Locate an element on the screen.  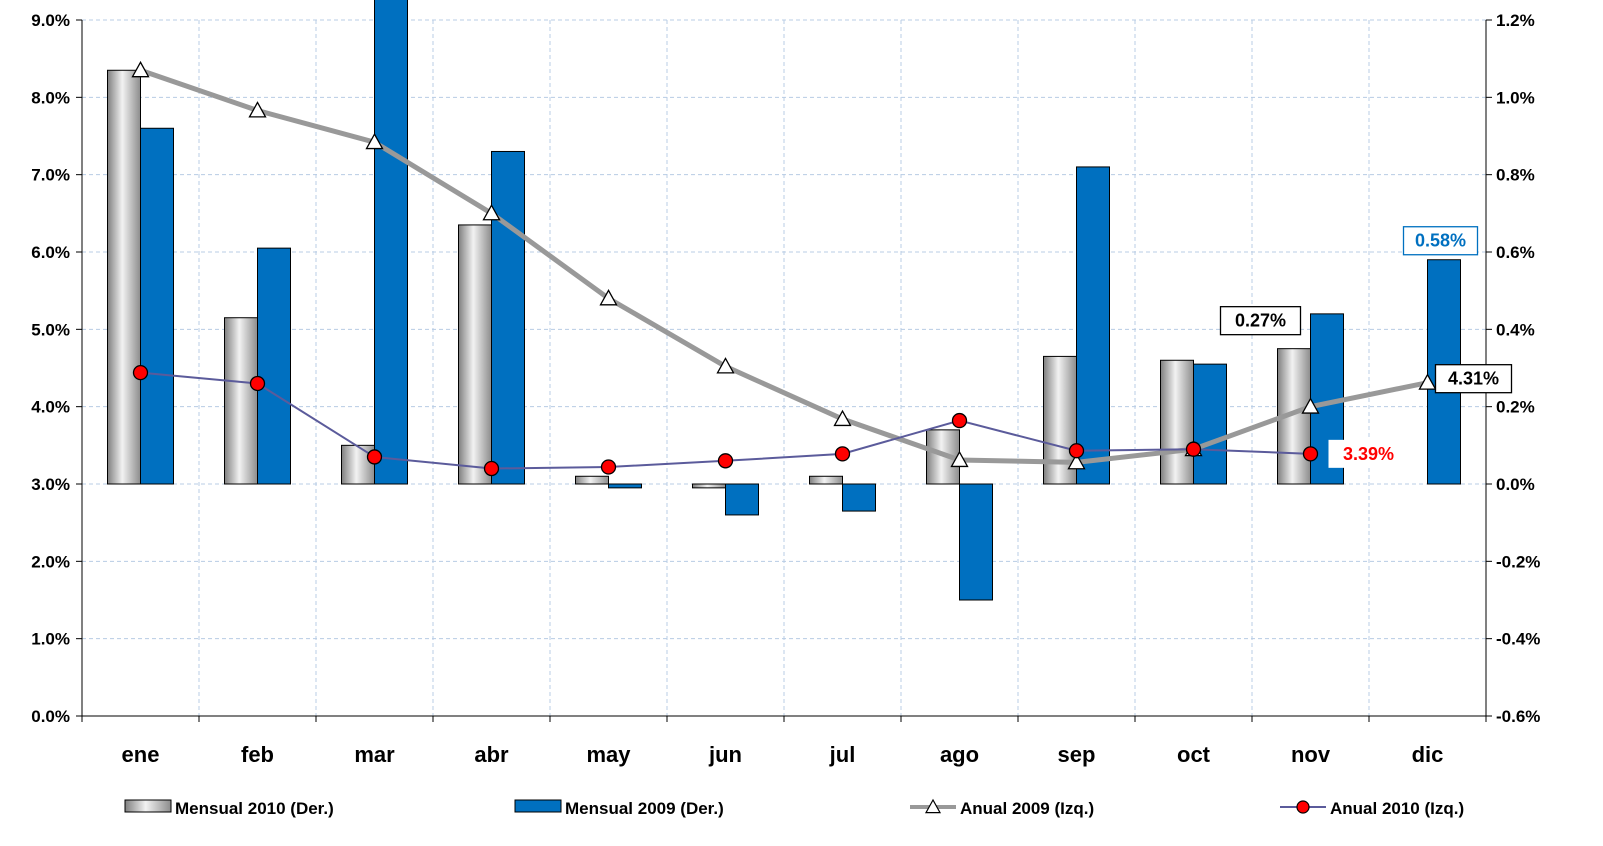
category-label-ene: ene is located at coordinates (141, 754).